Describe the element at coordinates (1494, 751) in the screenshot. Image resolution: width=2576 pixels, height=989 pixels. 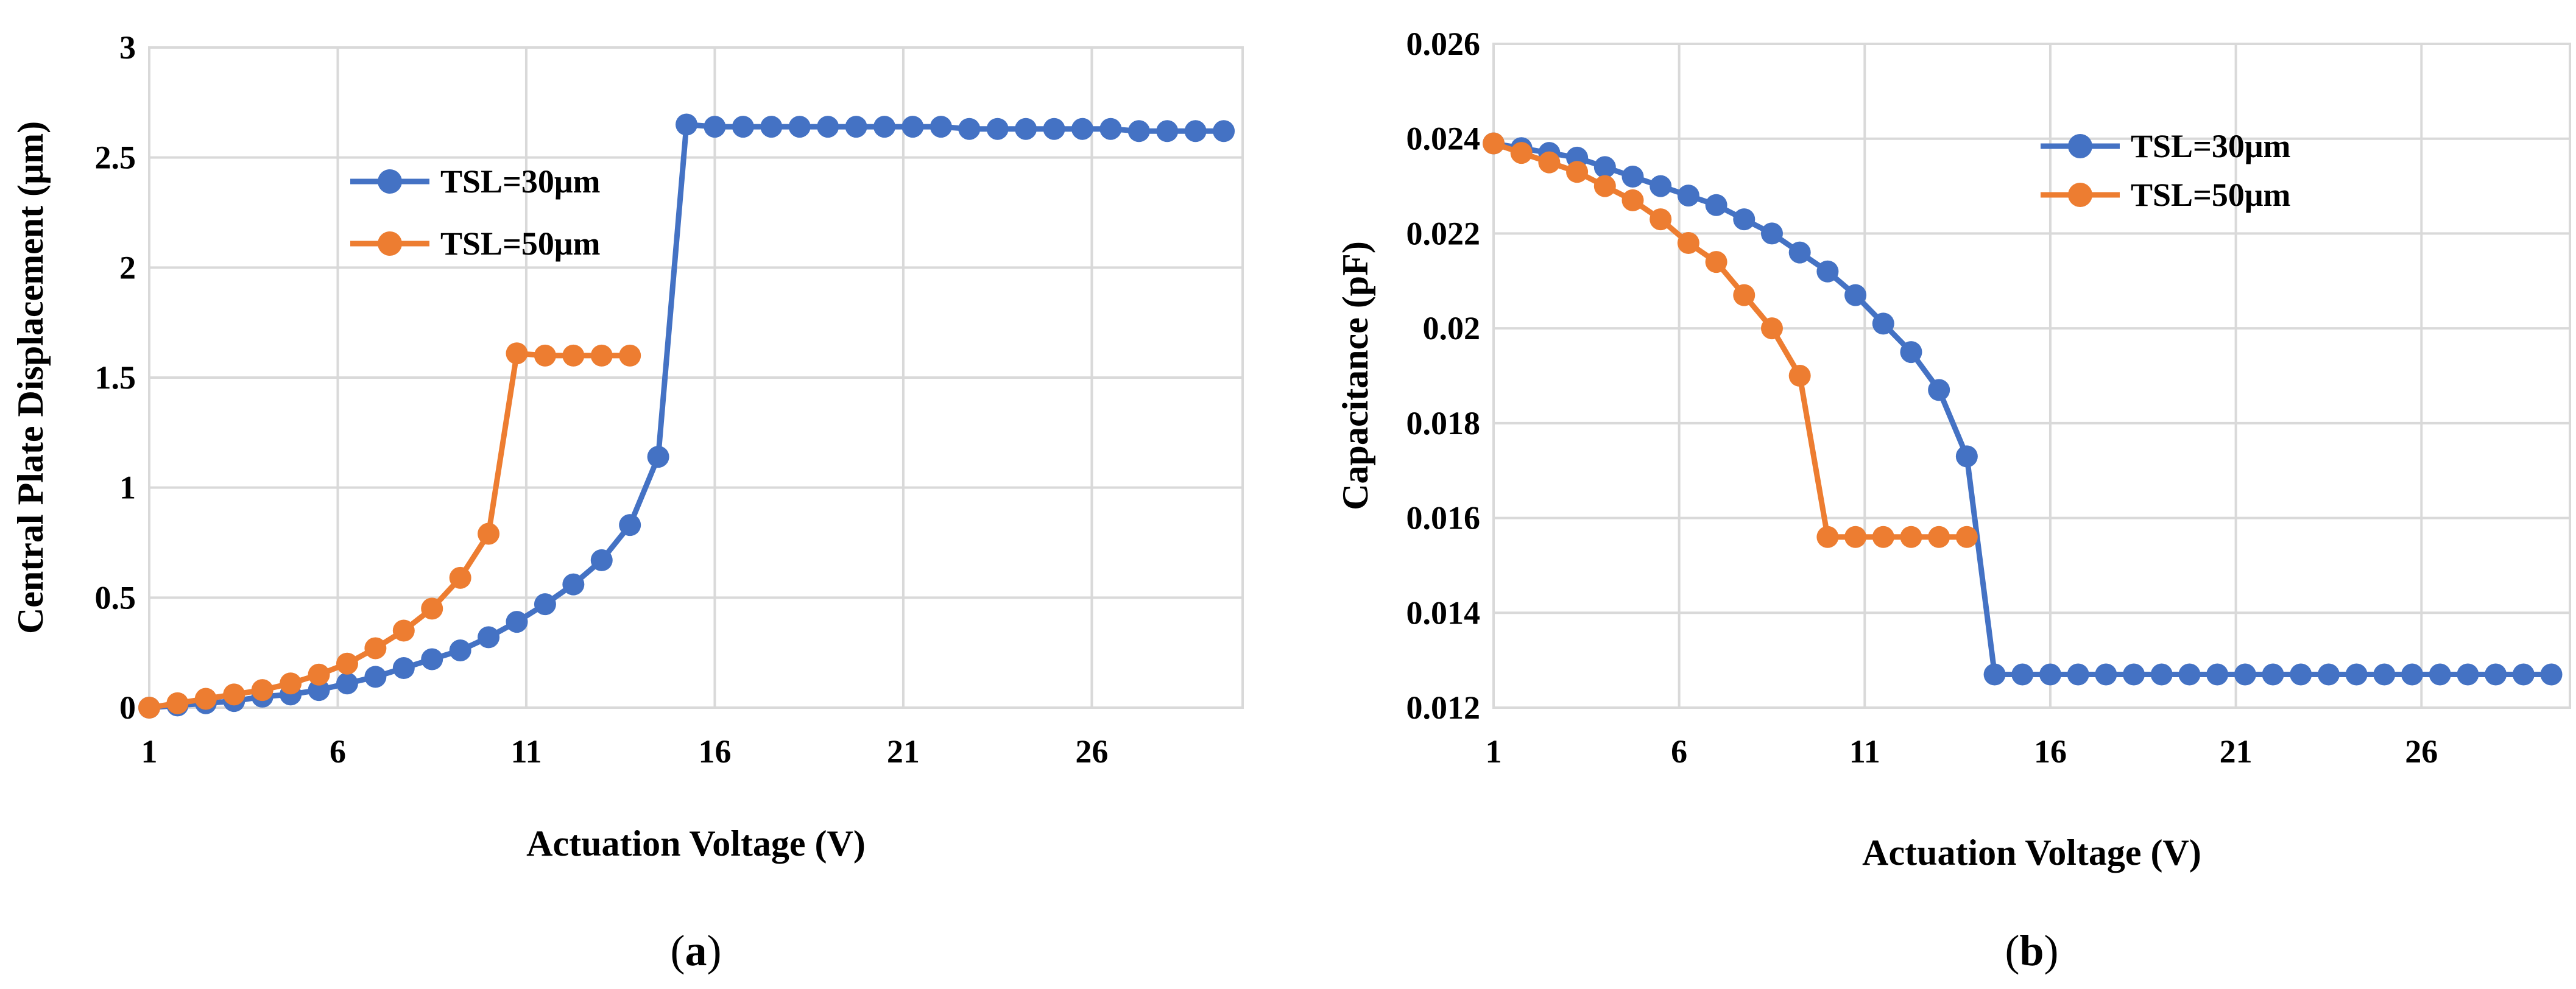
I see `x-tick-label: 1` at that location.